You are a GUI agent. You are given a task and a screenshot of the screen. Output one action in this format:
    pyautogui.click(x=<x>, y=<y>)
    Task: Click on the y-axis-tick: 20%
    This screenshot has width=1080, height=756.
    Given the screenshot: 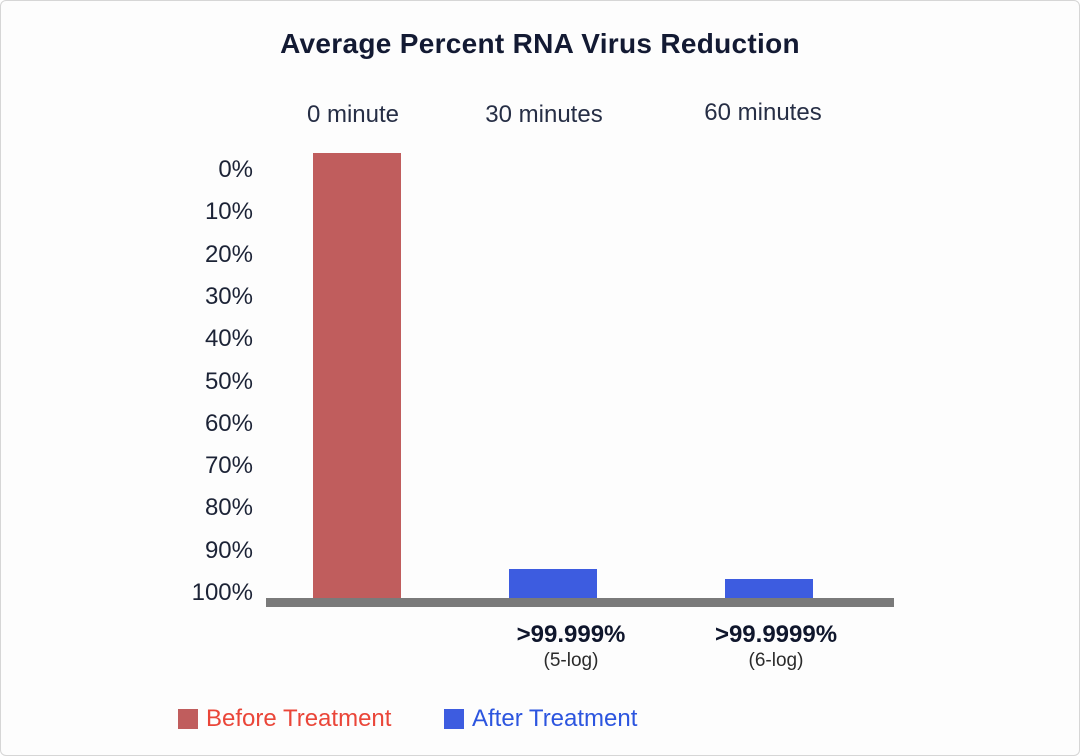 What is the action you would take?
    pyautogui.click(x=228, y=254)
    